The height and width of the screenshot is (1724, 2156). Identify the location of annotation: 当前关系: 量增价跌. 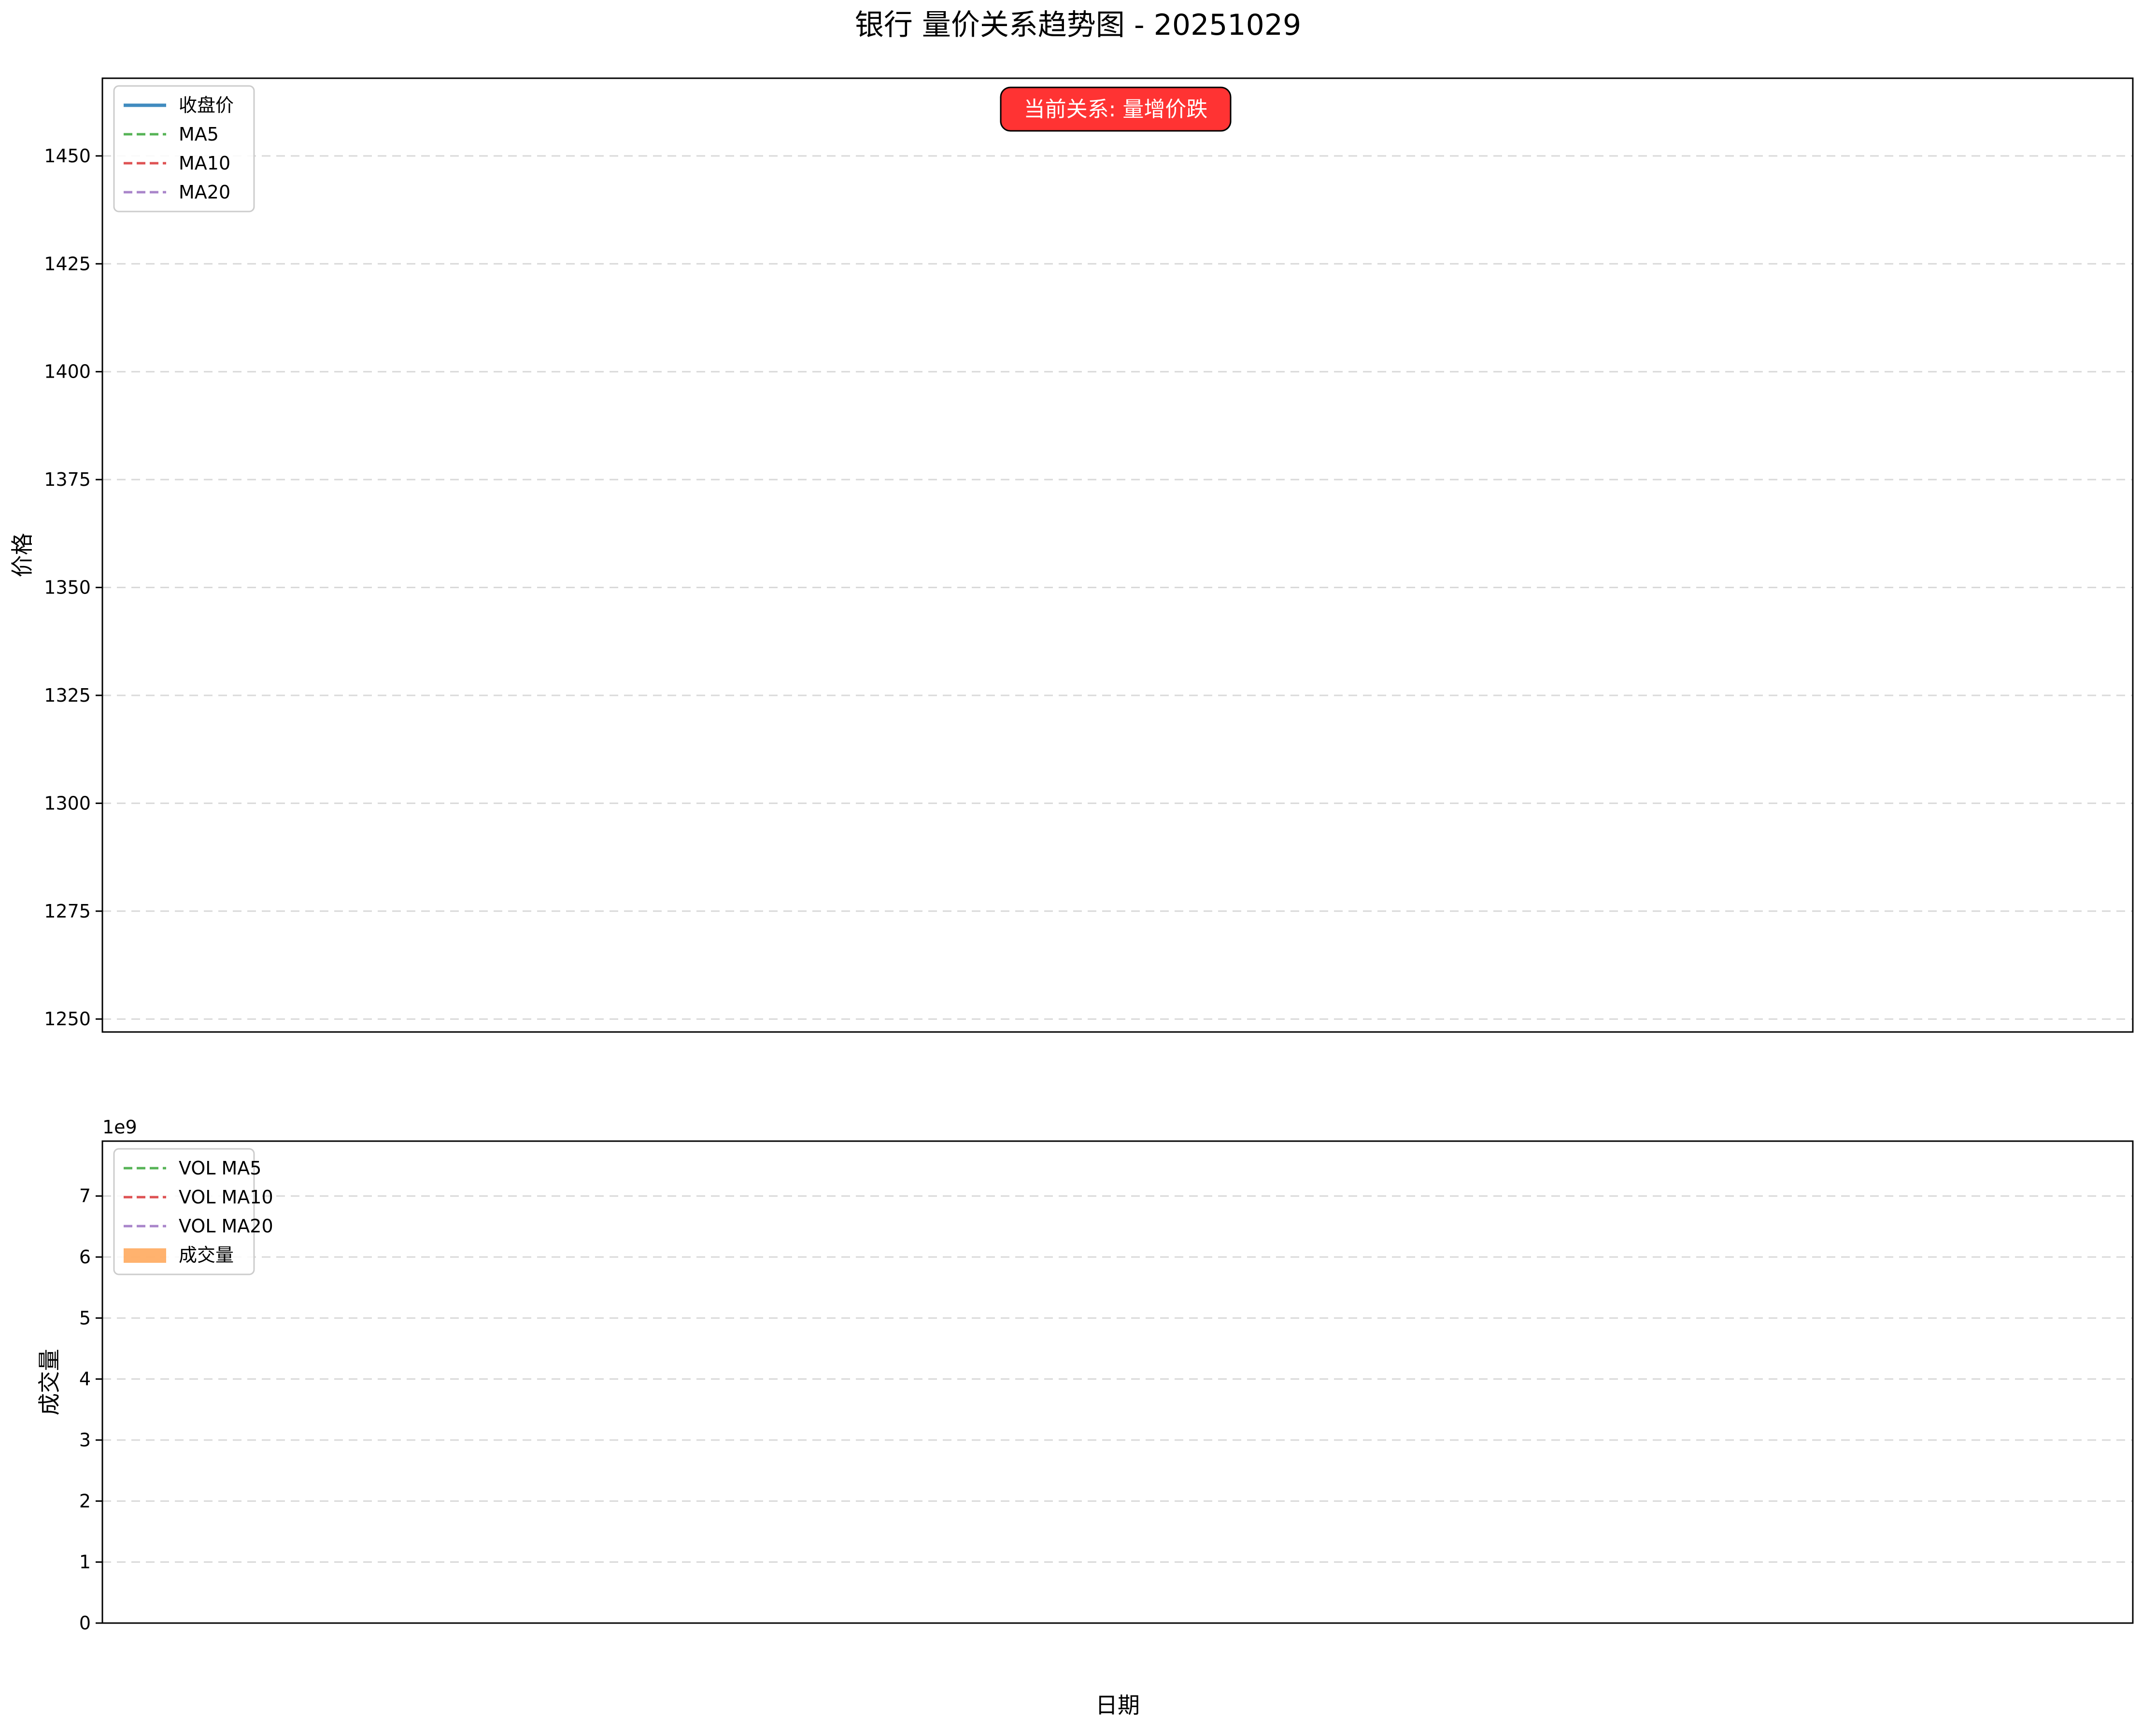
(1116, 109).